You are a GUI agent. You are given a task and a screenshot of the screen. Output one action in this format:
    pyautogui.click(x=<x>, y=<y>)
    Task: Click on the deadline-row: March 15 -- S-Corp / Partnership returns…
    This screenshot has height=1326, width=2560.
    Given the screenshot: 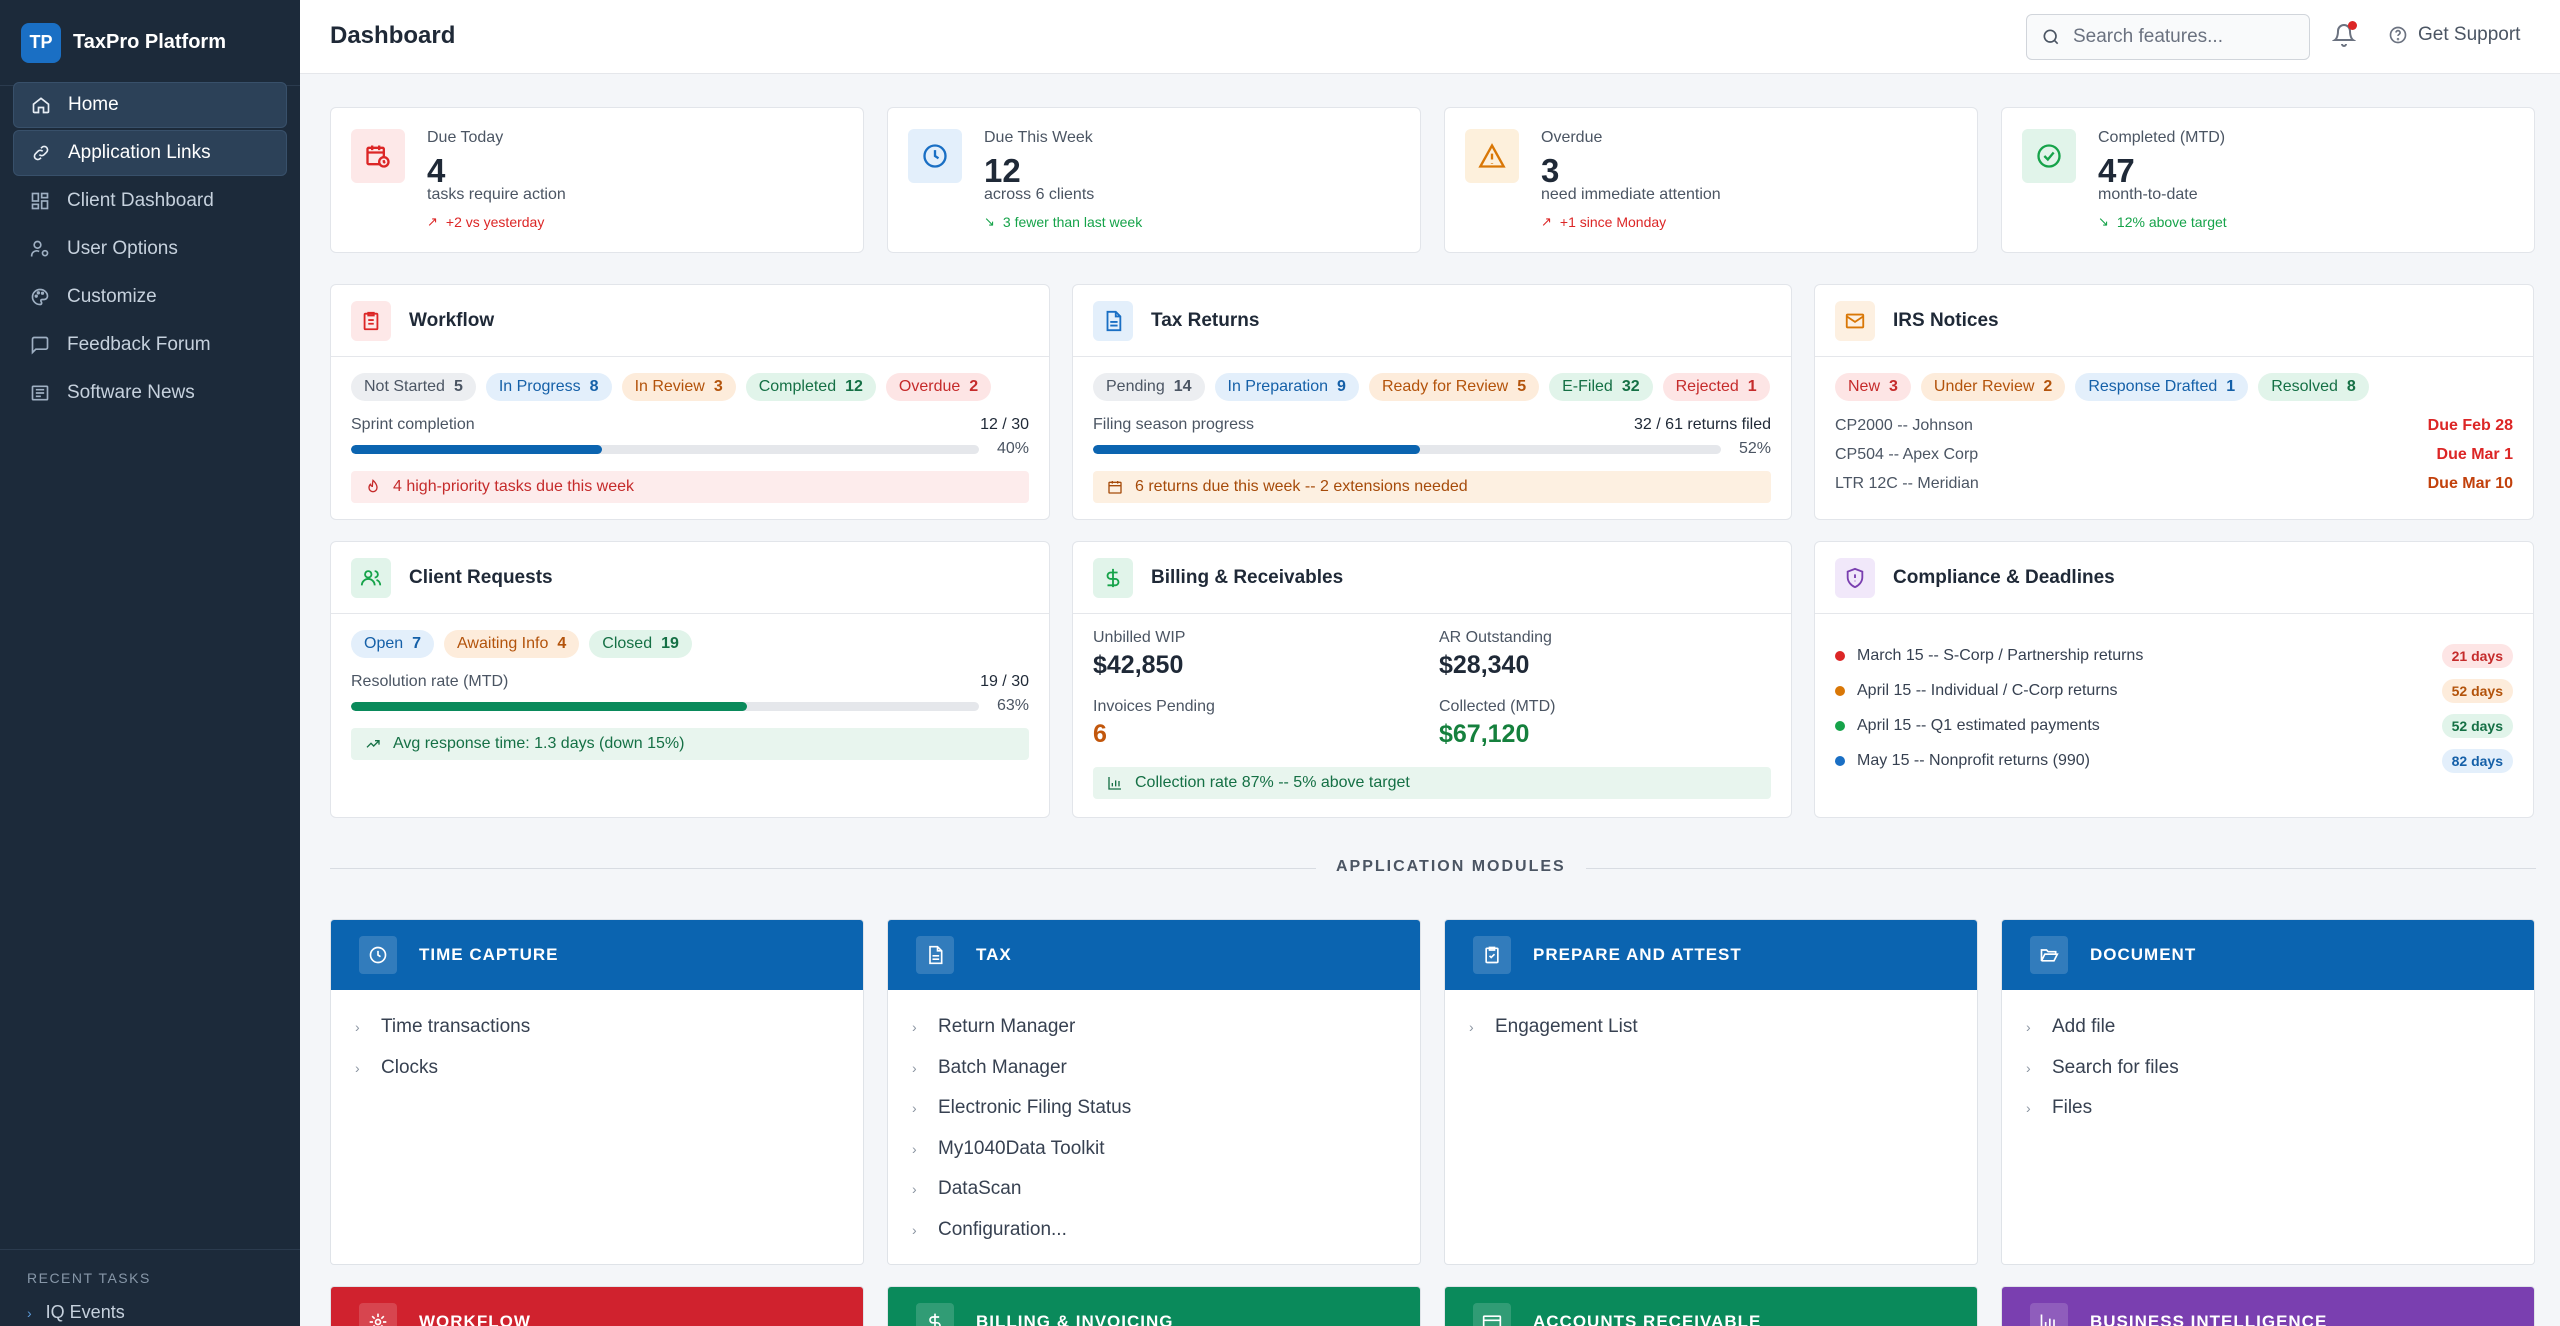 What is the action you would take?
    pyautogui.click(x=2174, y=656)
    